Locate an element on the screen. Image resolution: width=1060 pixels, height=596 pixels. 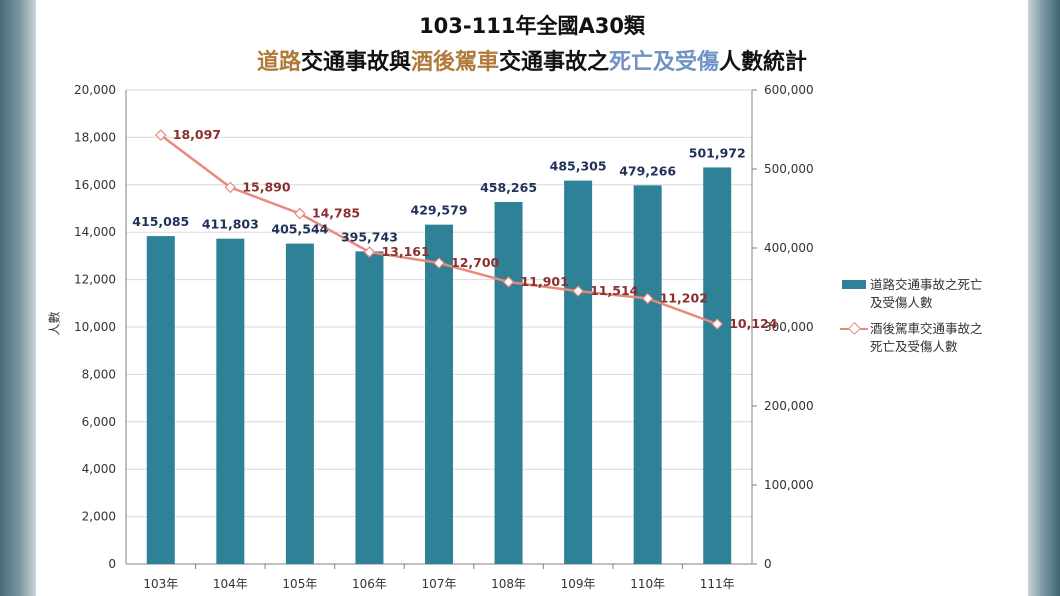
x-axis-tick-label: 109年 is located at coordinates (578, 584).